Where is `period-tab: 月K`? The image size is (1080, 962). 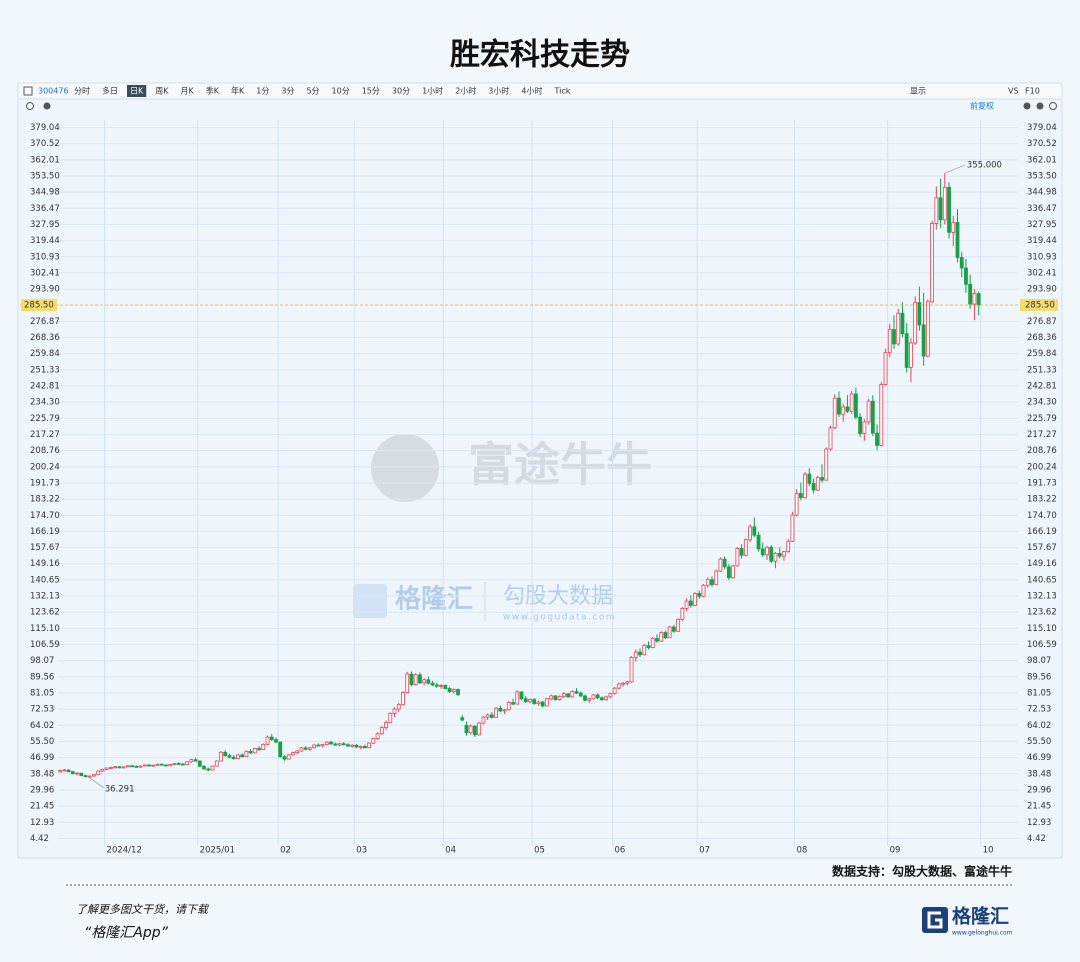 period-tab: 月K is located at coordinates (188, 91).